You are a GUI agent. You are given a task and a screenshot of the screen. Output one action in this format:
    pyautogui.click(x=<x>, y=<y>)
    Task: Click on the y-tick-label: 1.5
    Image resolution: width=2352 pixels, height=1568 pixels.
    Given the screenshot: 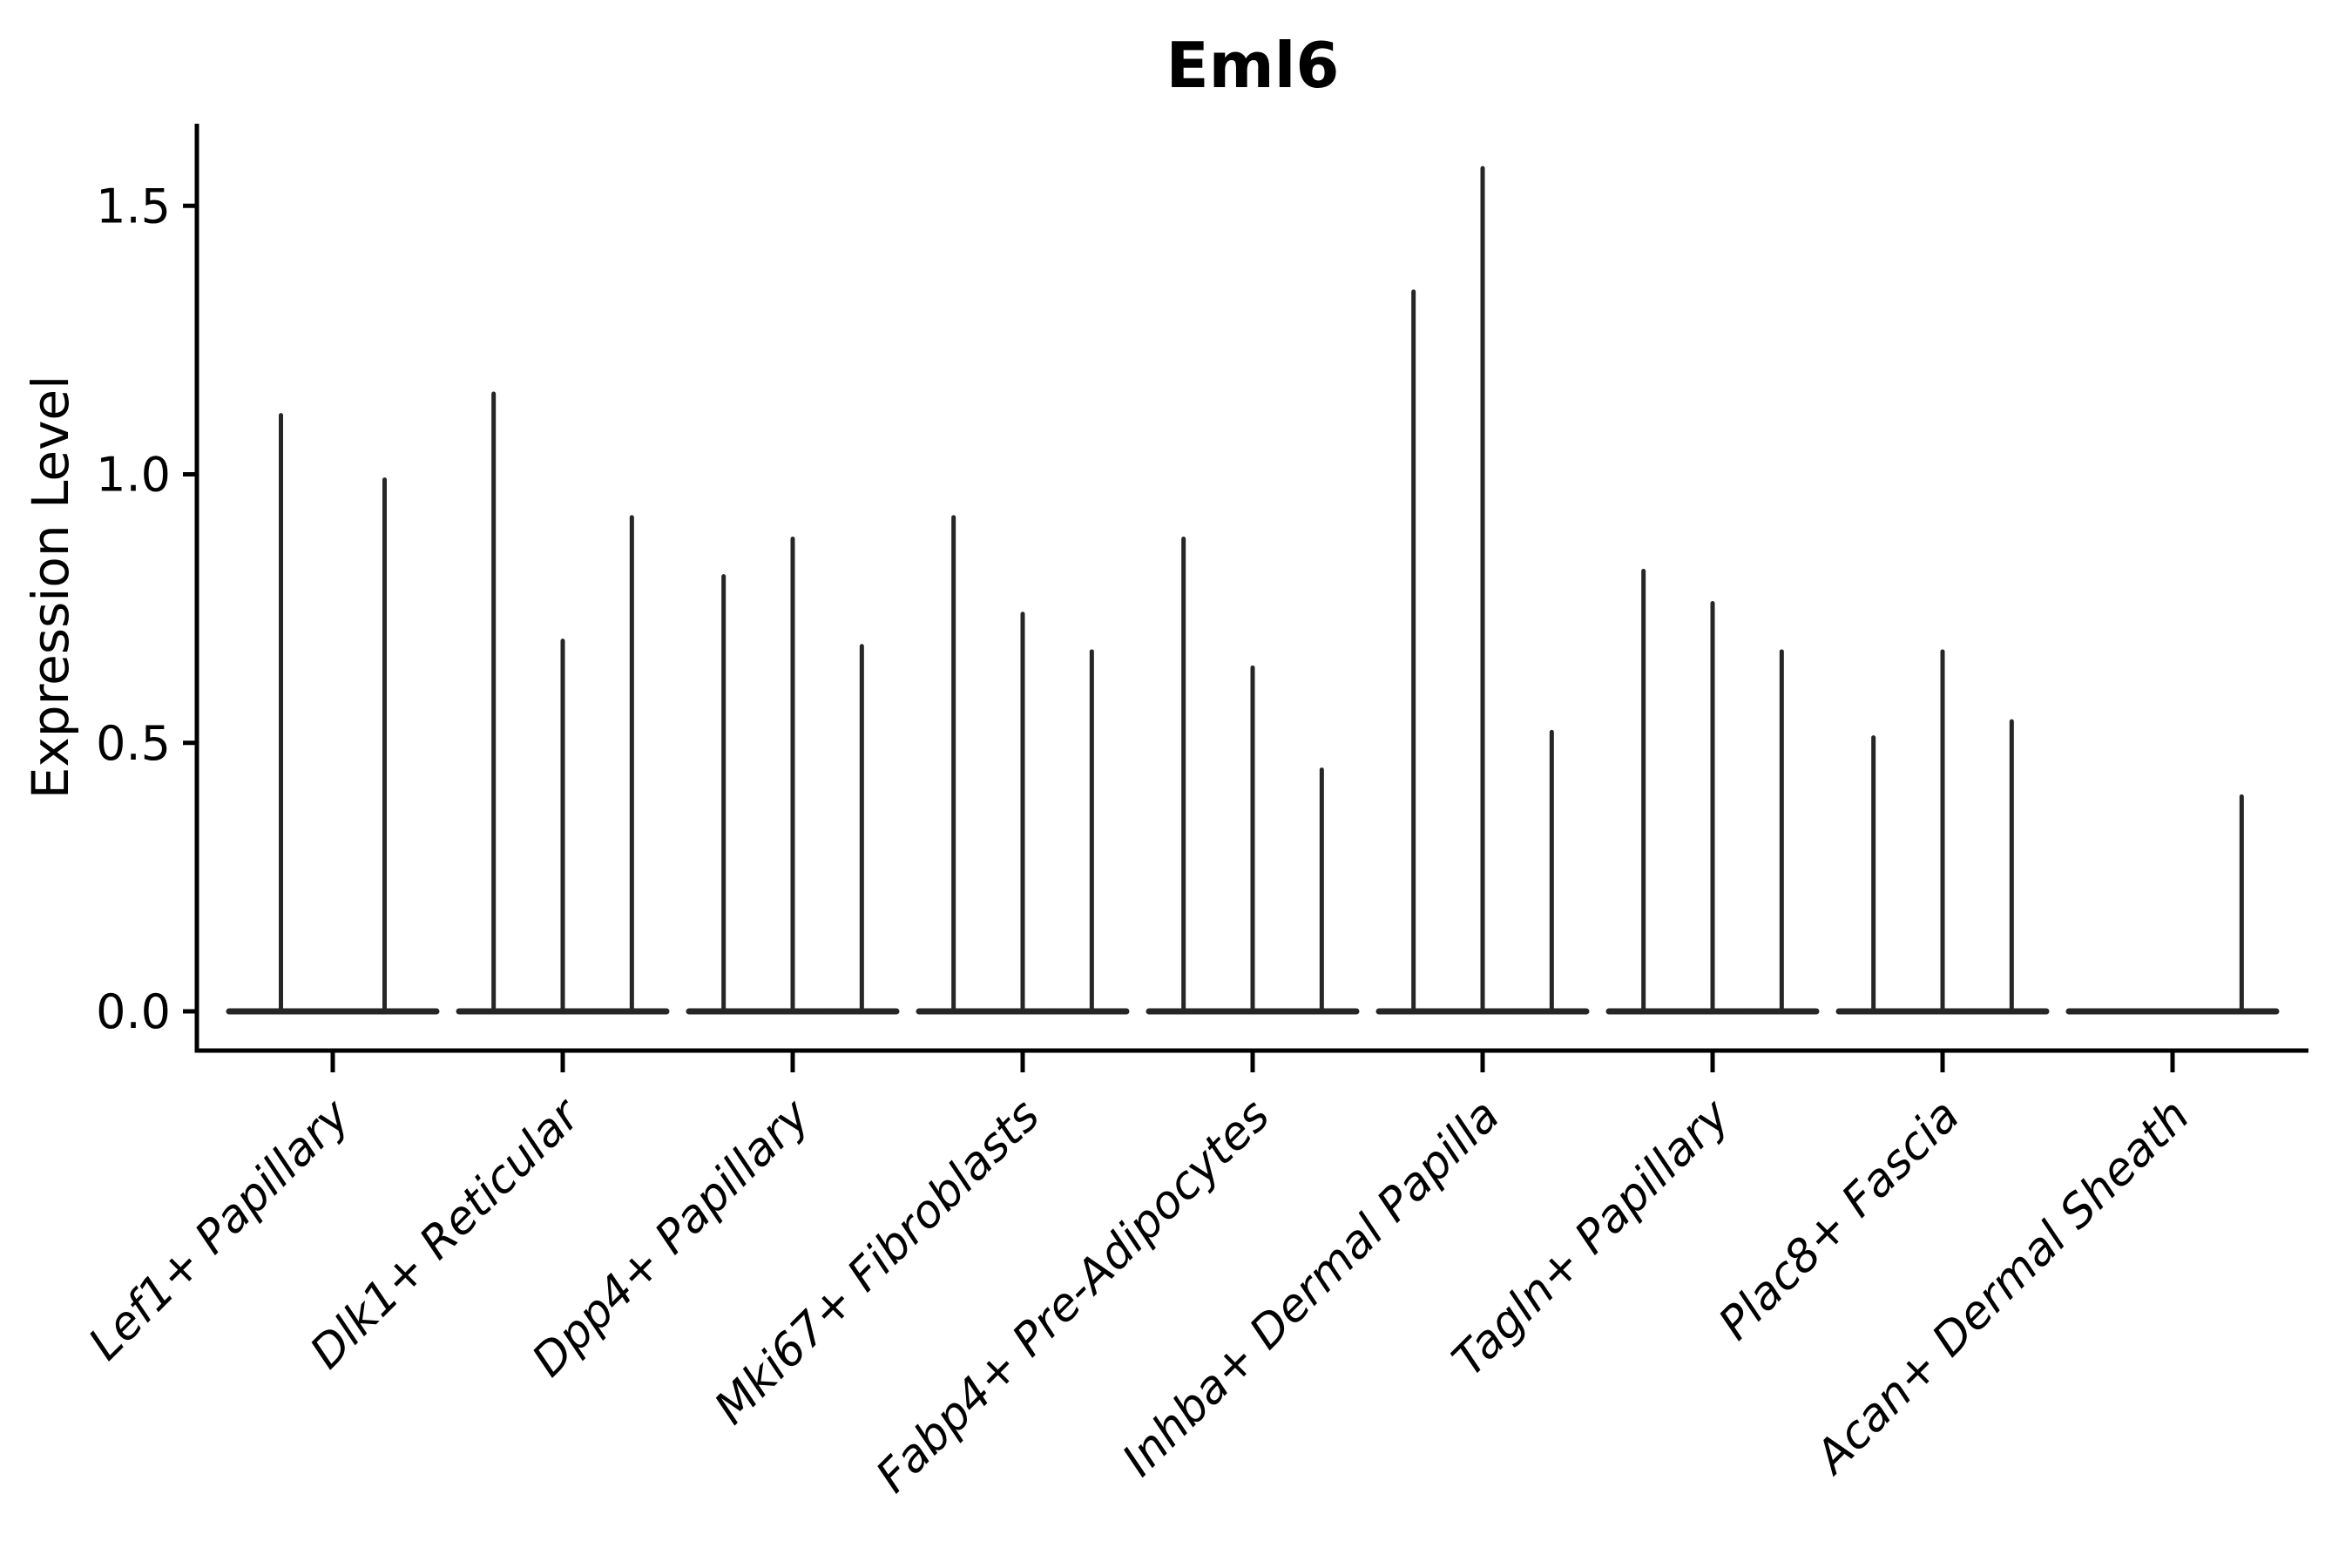 What is the action you would take?
    pyautogui.click(x=134, y=206)
    